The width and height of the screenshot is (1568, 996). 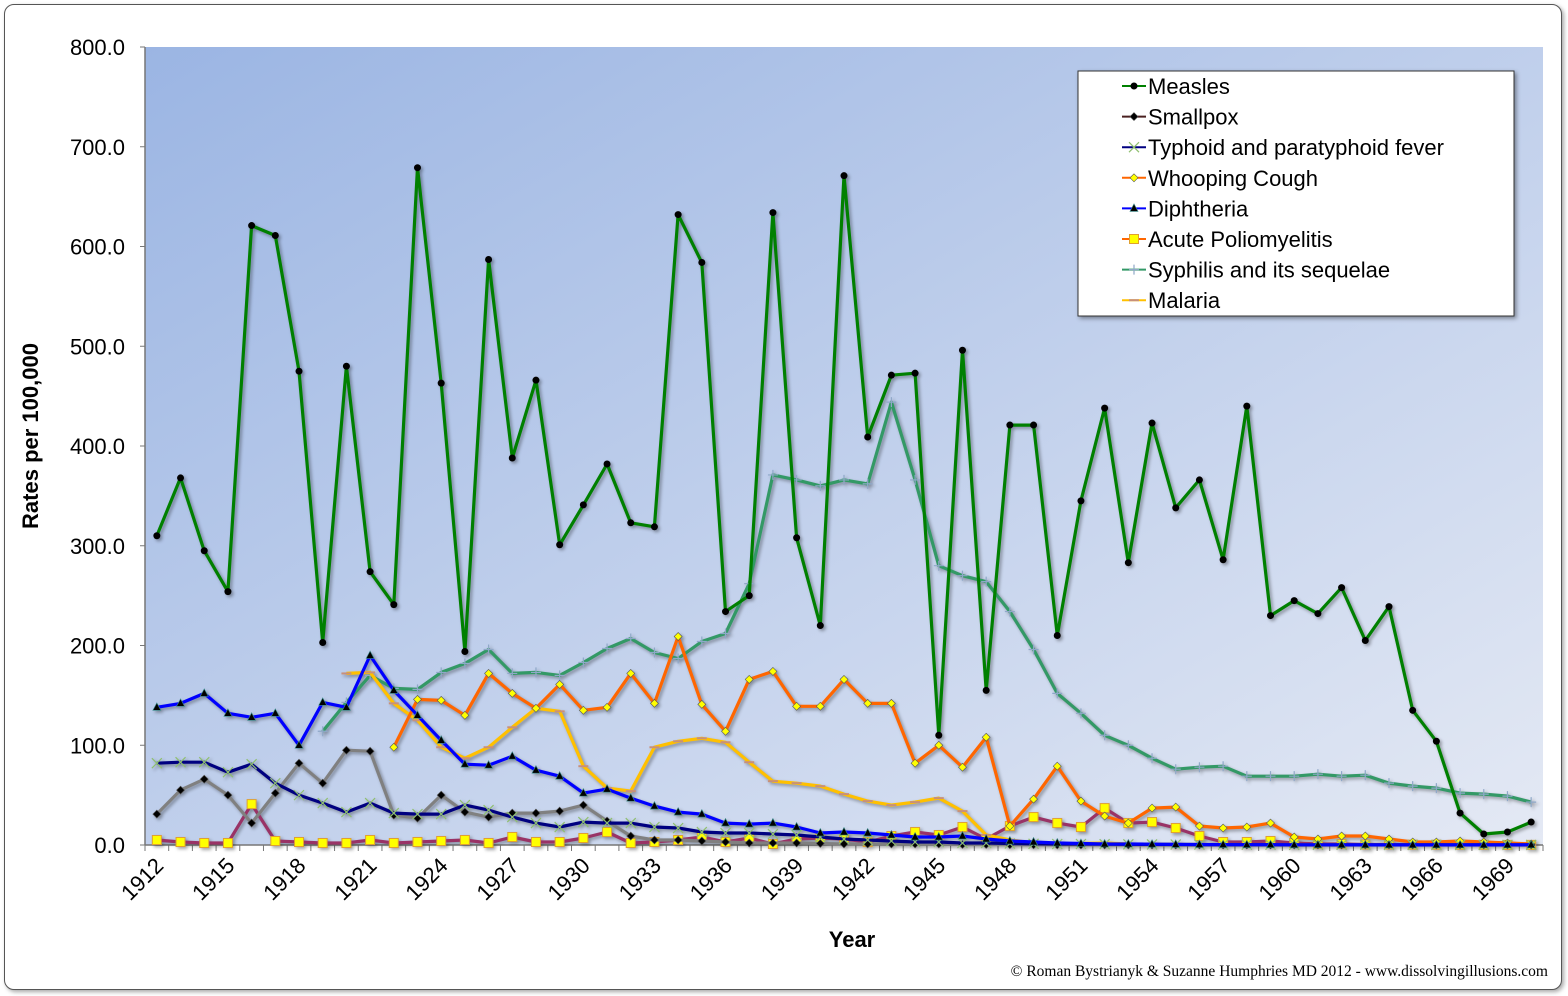 I want to click on legend-item: Diphtheria, so click(x=1185, y=208).